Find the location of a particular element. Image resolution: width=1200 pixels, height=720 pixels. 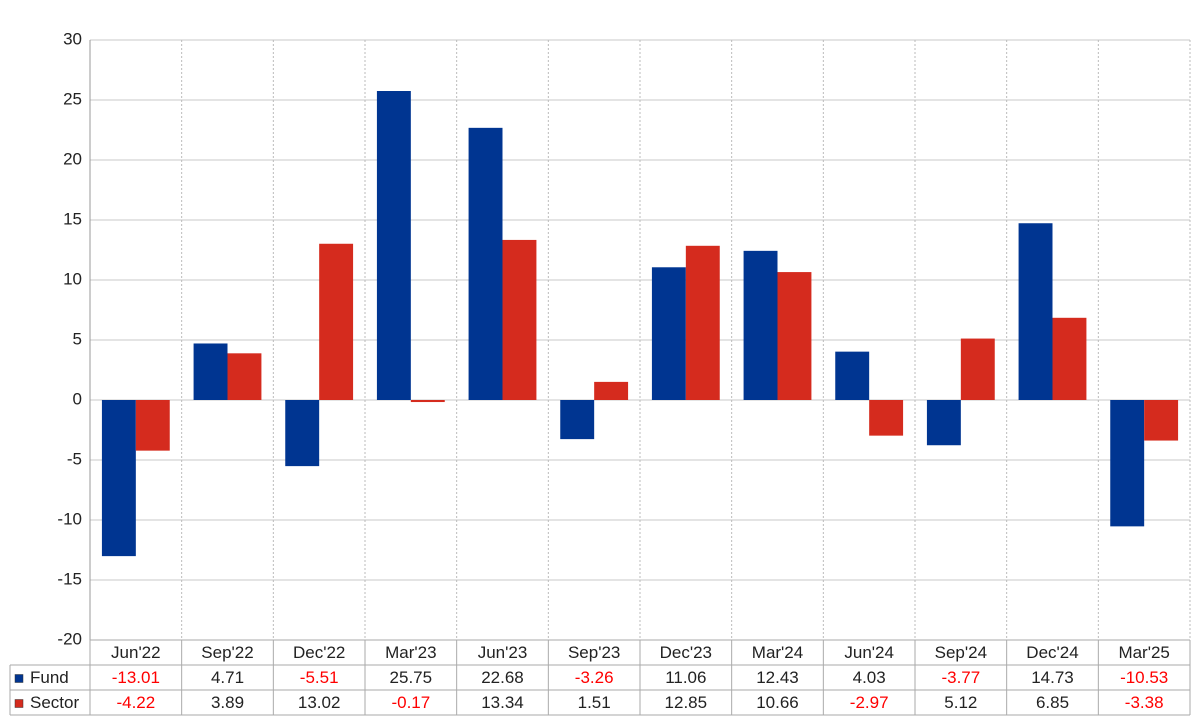

table-value: -13.01 is located at coordinates (136, 677).